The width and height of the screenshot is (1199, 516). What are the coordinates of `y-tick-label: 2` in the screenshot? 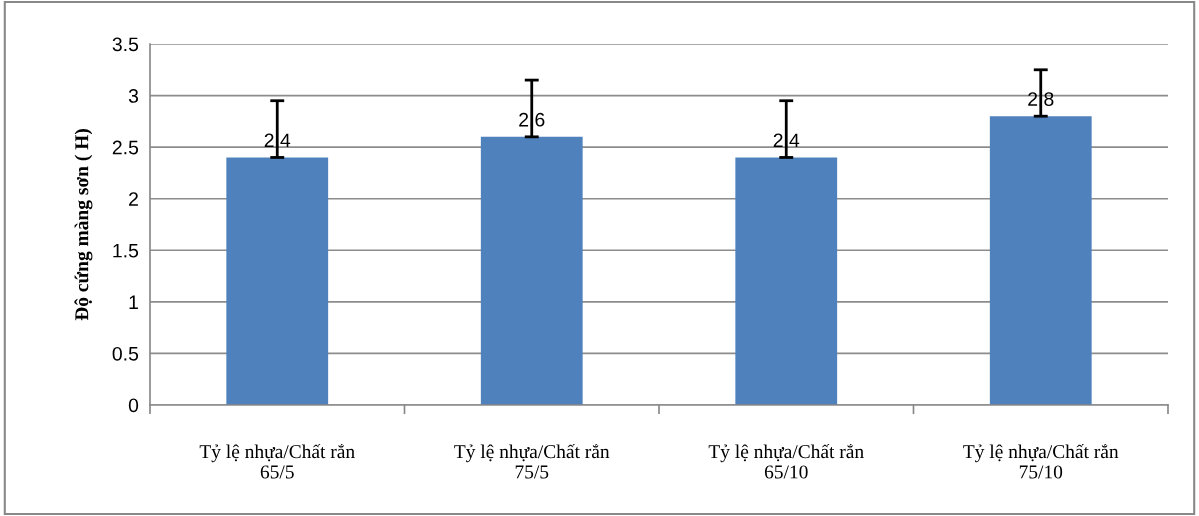 It's located at (133, 199).